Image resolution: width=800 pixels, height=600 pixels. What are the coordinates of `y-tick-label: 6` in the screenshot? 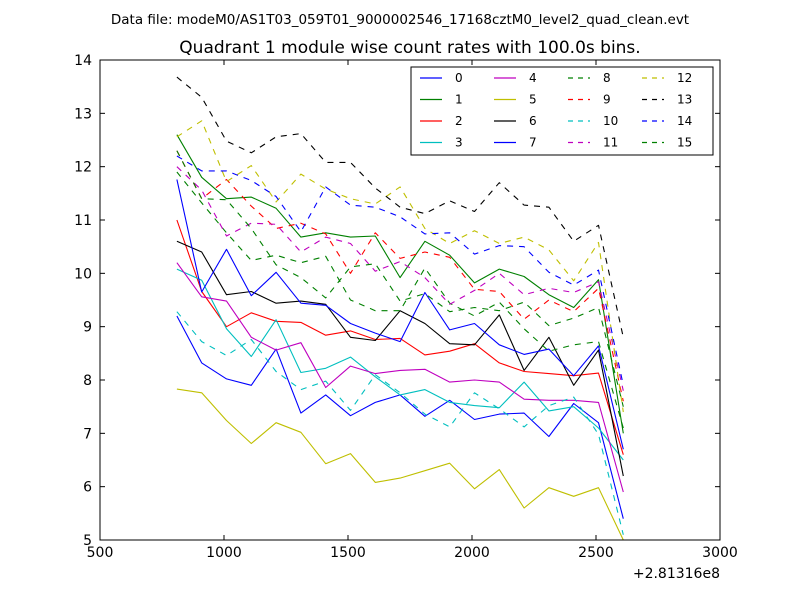 It's located at (87, 488).